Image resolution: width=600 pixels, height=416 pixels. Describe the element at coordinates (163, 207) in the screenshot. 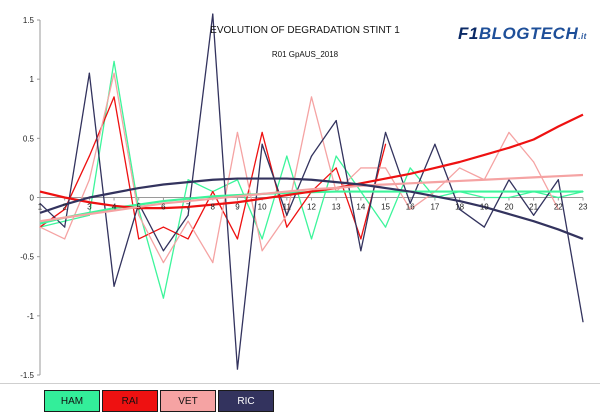

I see `x-tick-label: 6` at that location.